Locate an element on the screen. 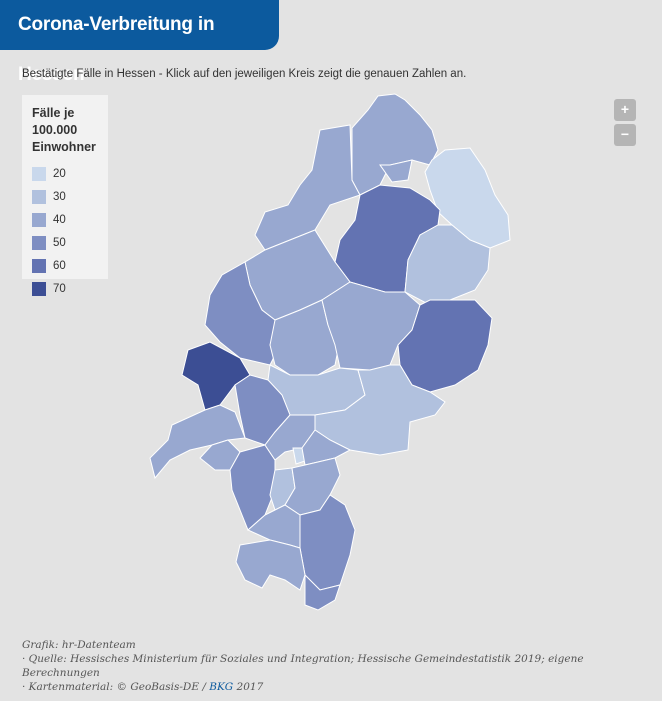 The height and width of the screenshot is (701, 662). zoom-in-button: + is located at coordinates (625, 110).